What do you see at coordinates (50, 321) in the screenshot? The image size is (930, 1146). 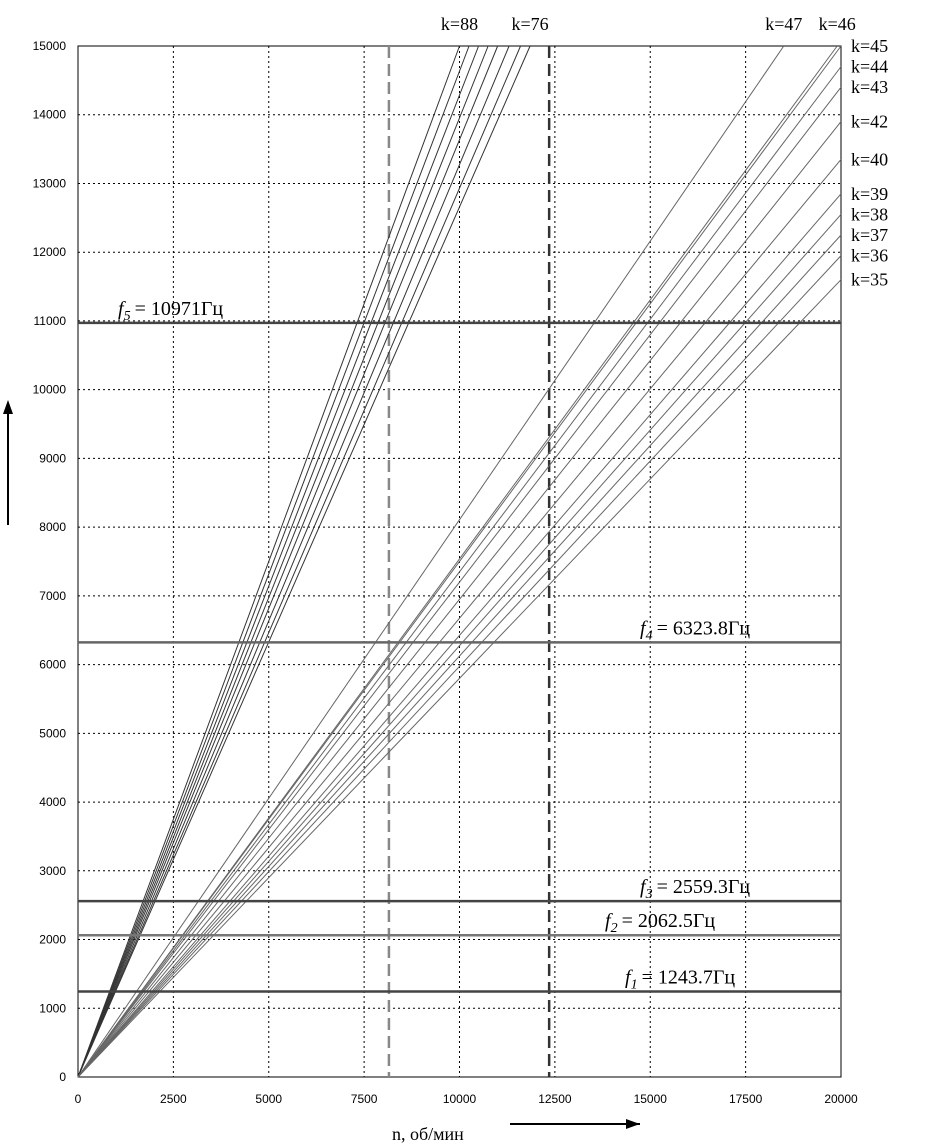 I see `y-tick-label: 11000` at bounding box center [50, 321].